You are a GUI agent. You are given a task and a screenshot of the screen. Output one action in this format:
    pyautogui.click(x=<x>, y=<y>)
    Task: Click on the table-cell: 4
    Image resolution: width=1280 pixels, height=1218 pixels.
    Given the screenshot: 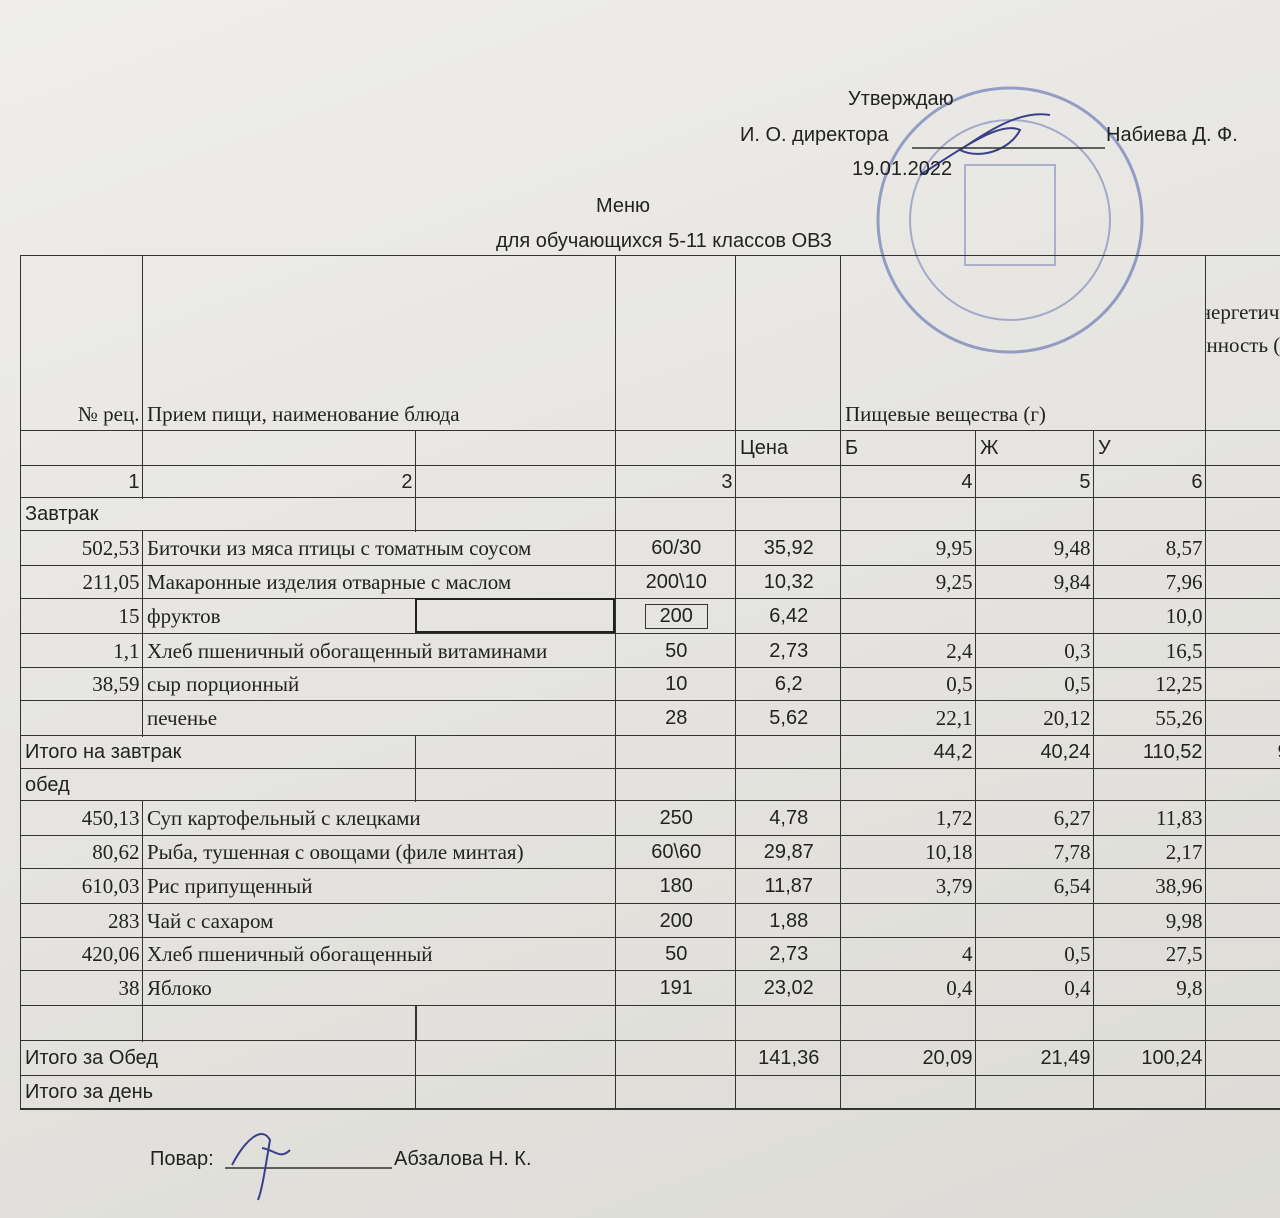 What is the action you would take?
    pyautogui.click(x=908, y=954)
    